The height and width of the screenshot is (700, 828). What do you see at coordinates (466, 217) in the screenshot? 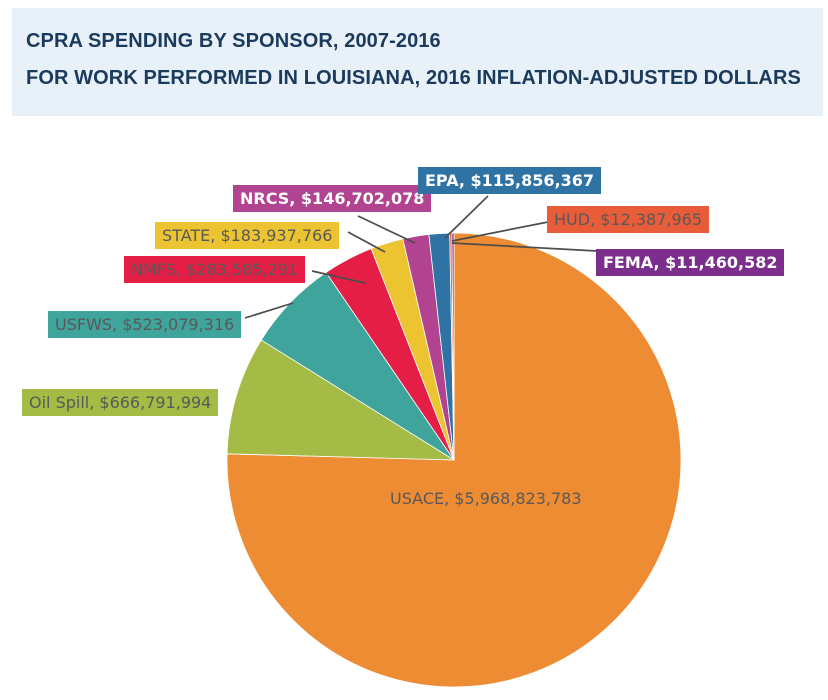
I see `leader-line-epa` at bounding box center [466, 217].